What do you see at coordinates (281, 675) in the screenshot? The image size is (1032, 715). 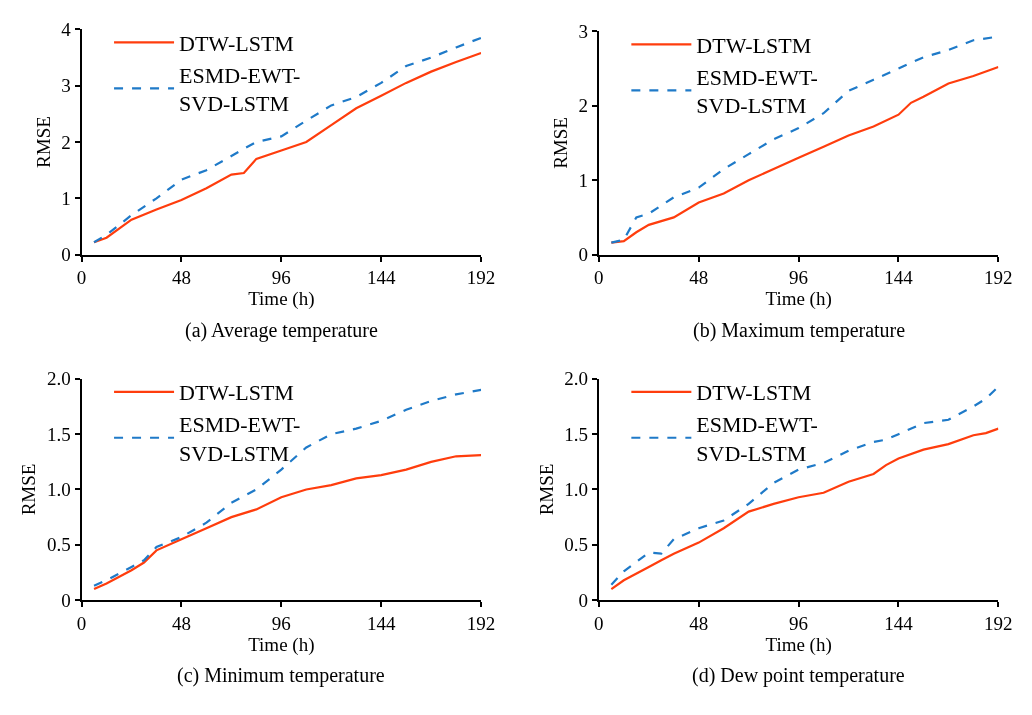 I see `text: (c) Minimum temperature` at bounding box center [281, 675].